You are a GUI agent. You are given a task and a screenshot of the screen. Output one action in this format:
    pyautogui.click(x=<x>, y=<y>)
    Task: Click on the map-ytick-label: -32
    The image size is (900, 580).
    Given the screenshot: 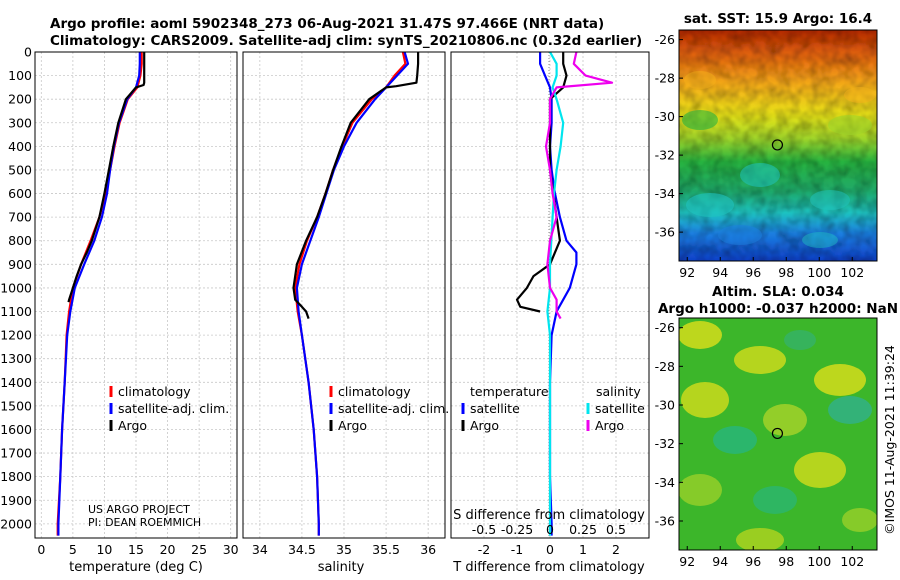 What is the action you would take?
    pyautogui.click(x=665, y=155)
    